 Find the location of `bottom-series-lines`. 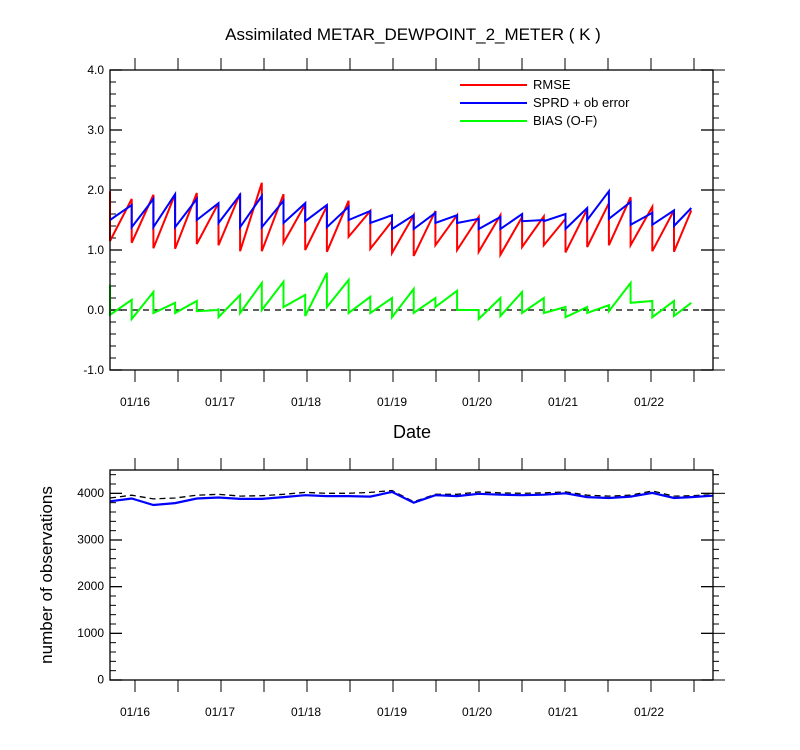

bottom-series-lines is located at coordinates (411, 498).